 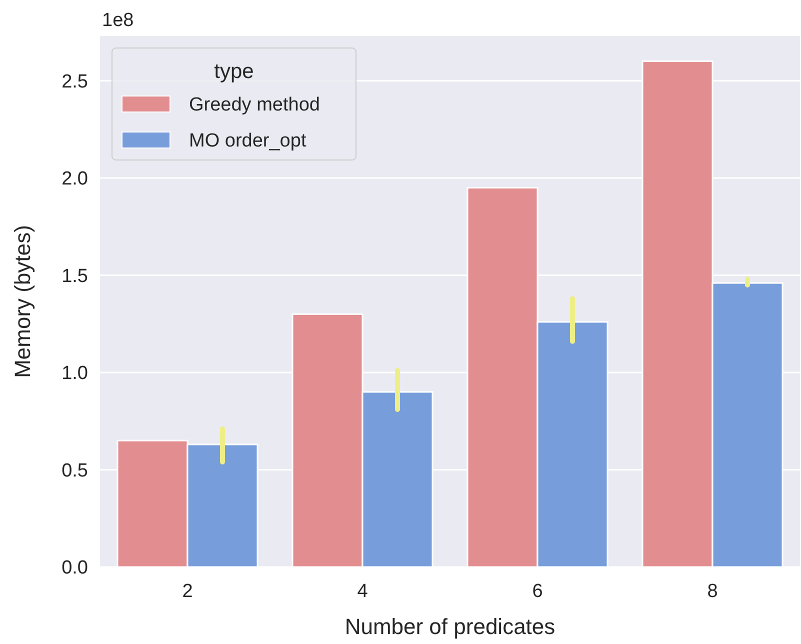 What do you see at coordinates (248, 141) in the screenshot?
I see `legend-label: MO order_opt` at bounding box center [248, 141].